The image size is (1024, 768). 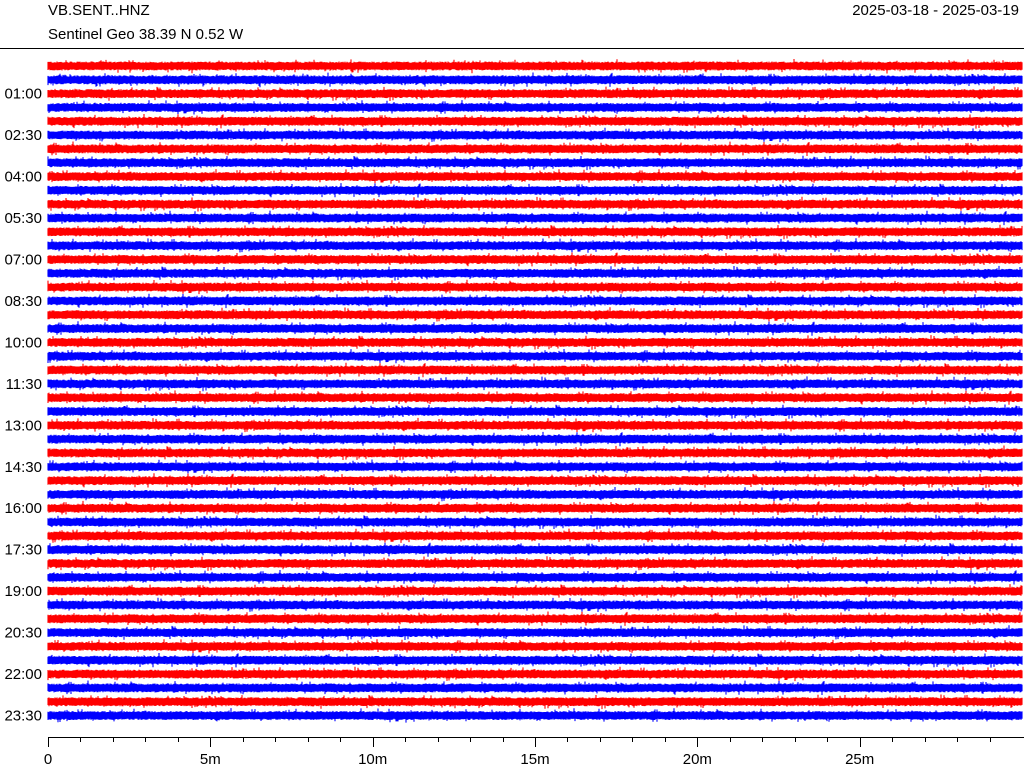 What do you see at coordinates (23, 301) in the screenshot?
I see `y-tick-label: 08:30` at bounding box center [23, 301].